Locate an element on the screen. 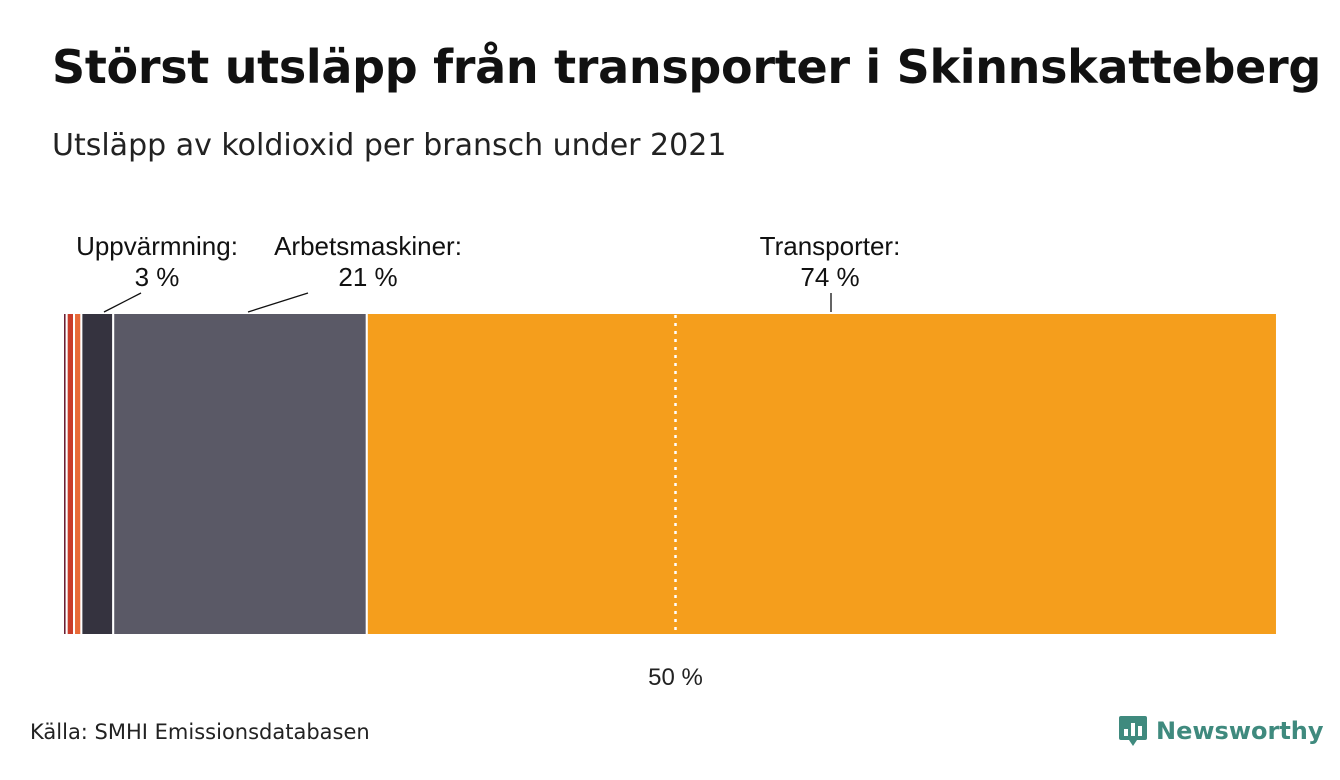  bar-segment-uppvärmning is located at coordinates (97, 474).